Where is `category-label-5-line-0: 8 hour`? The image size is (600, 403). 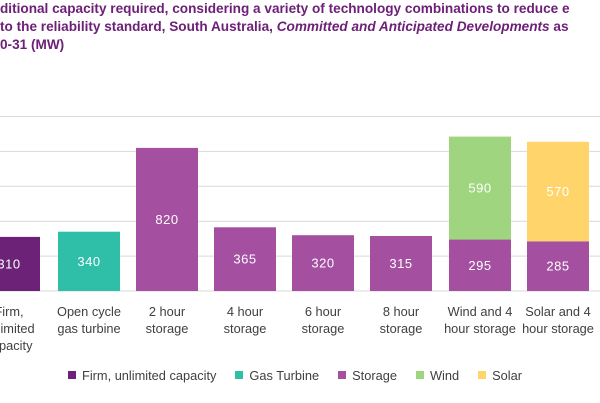
category-label-5-line-0: 8 hour is located at coordinates (401, 311).